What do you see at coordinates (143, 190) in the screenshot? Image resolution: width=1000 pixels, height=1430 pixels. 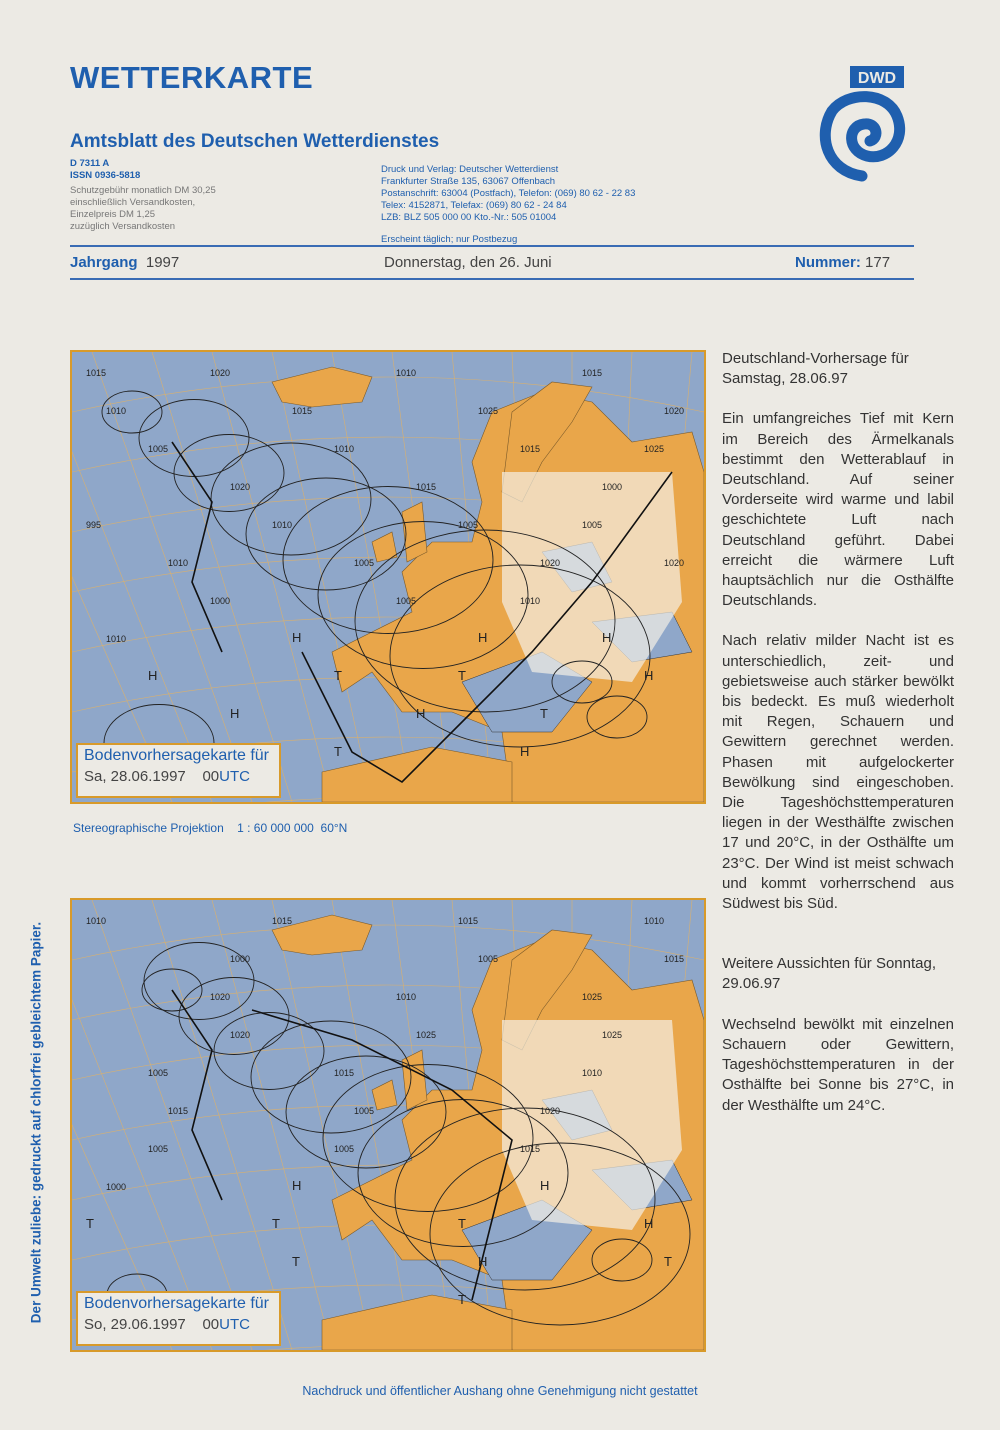 I see `price-line: Schutzgebühr monatlich DM 30,25` at bounding box center [143, 190].